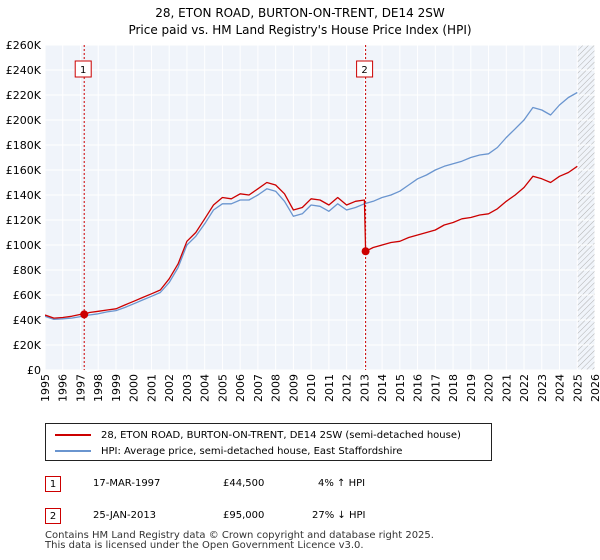 The width and height of the screenshot is (600, 560). Describe the element at coordinates (127, 483) in the screenshot. I see `transaction-date: 17-MAR-1997` at that location.